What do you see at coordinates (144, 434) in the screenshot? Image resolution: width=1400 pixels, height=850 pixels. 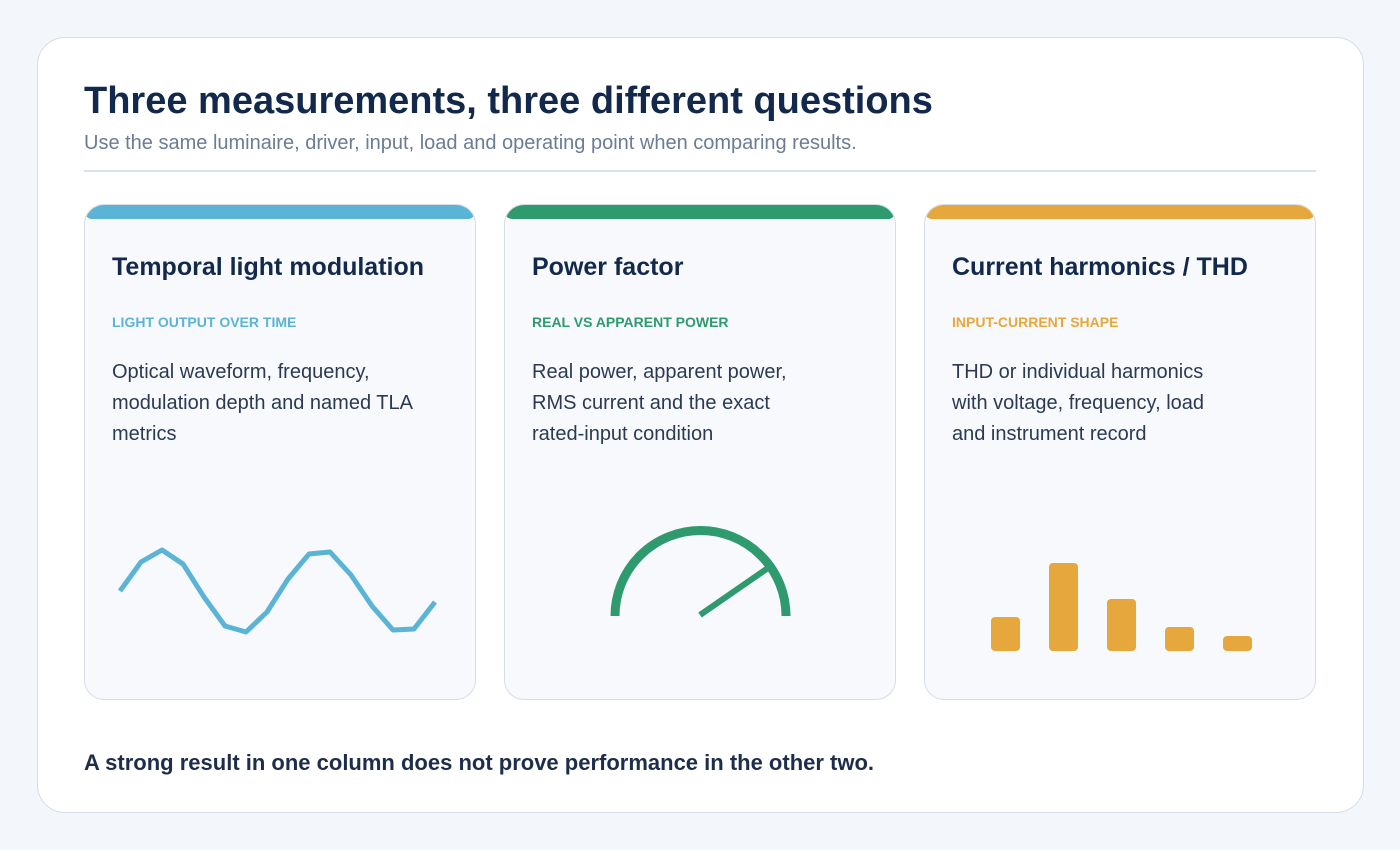 I see `body-line: metrics` at bounding box center [144, 434].